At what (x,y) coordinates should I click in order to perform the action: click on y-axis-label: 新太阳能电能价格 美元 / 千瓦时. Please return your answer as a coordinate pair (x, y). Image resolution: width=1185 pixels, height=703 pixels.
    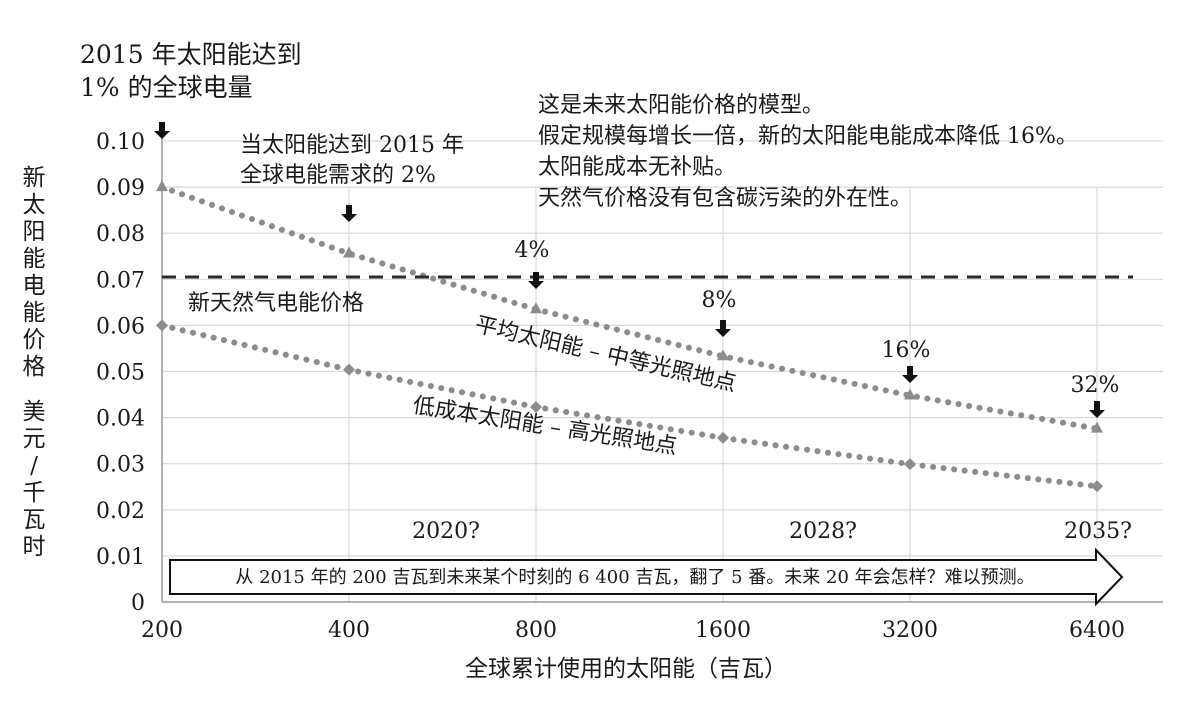
    Looking at the image, I should click on (34, 363).